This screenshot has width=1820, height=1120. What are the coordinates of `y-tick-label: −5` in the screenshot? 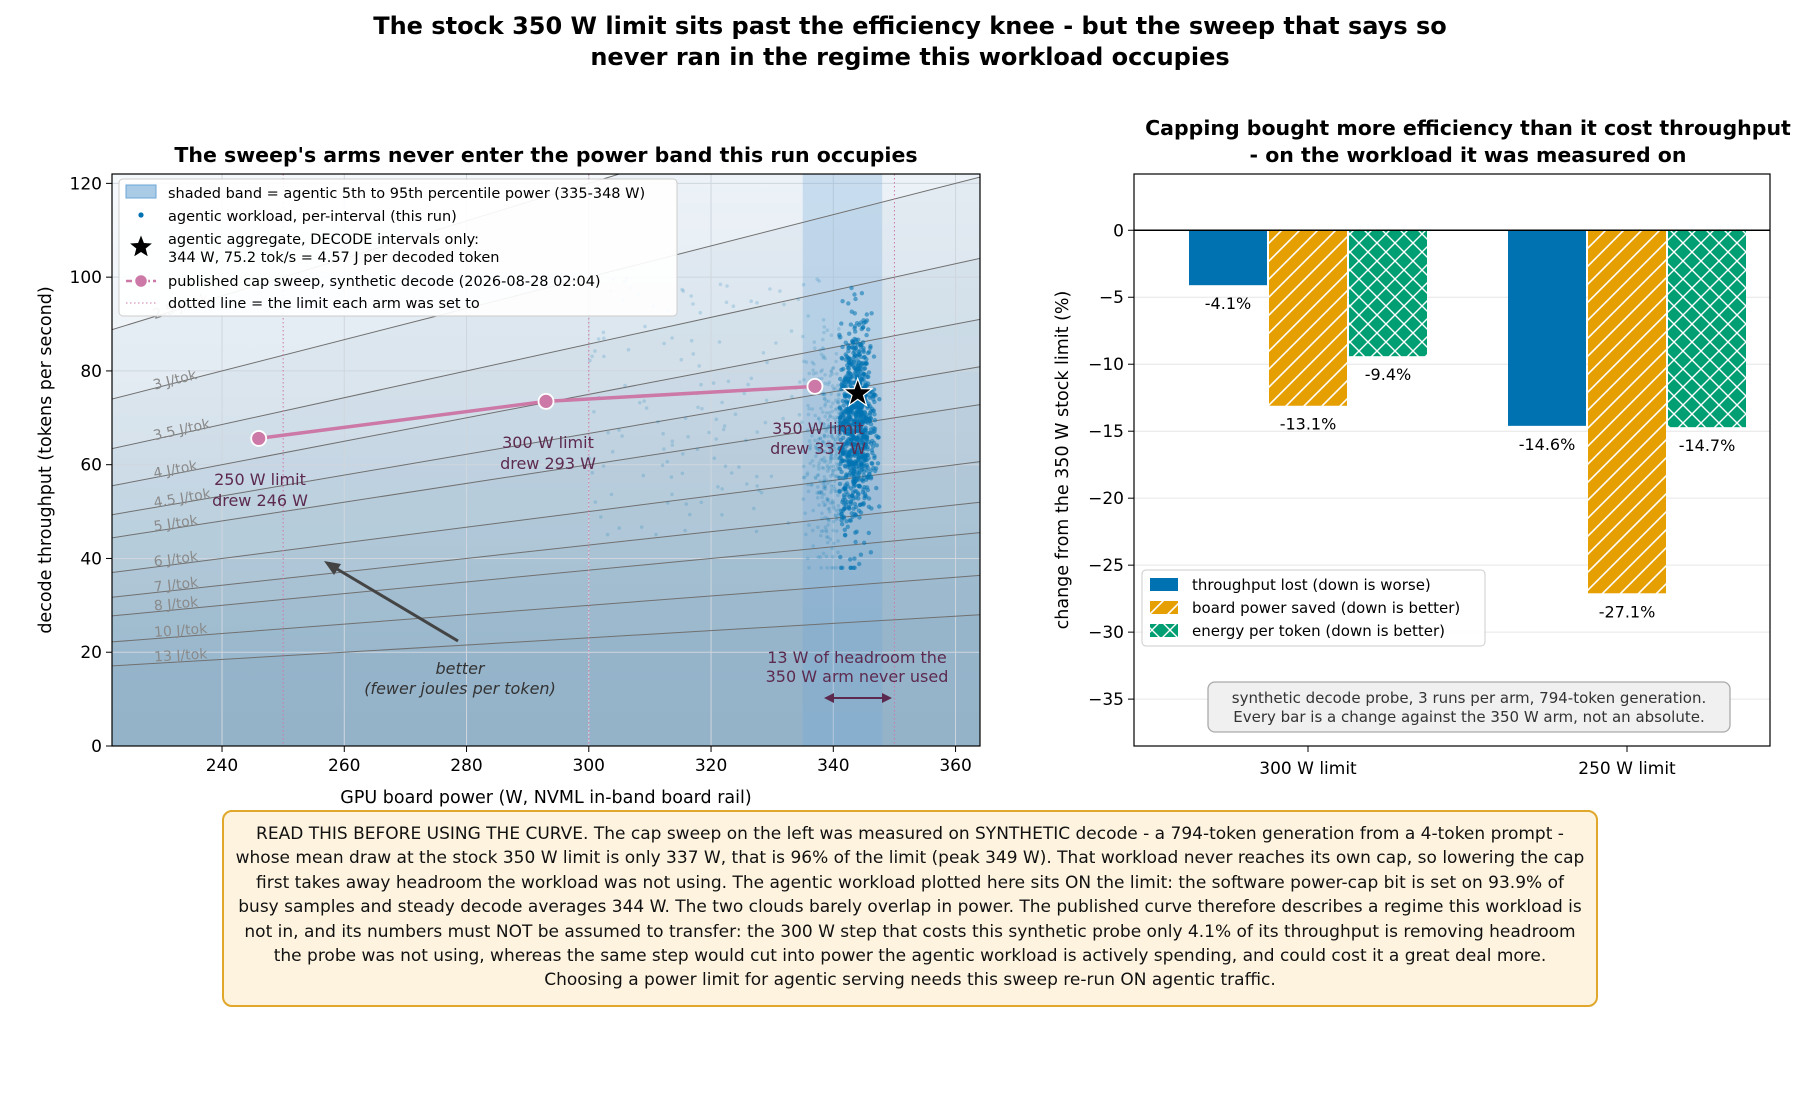 It's located at (1111, 298).